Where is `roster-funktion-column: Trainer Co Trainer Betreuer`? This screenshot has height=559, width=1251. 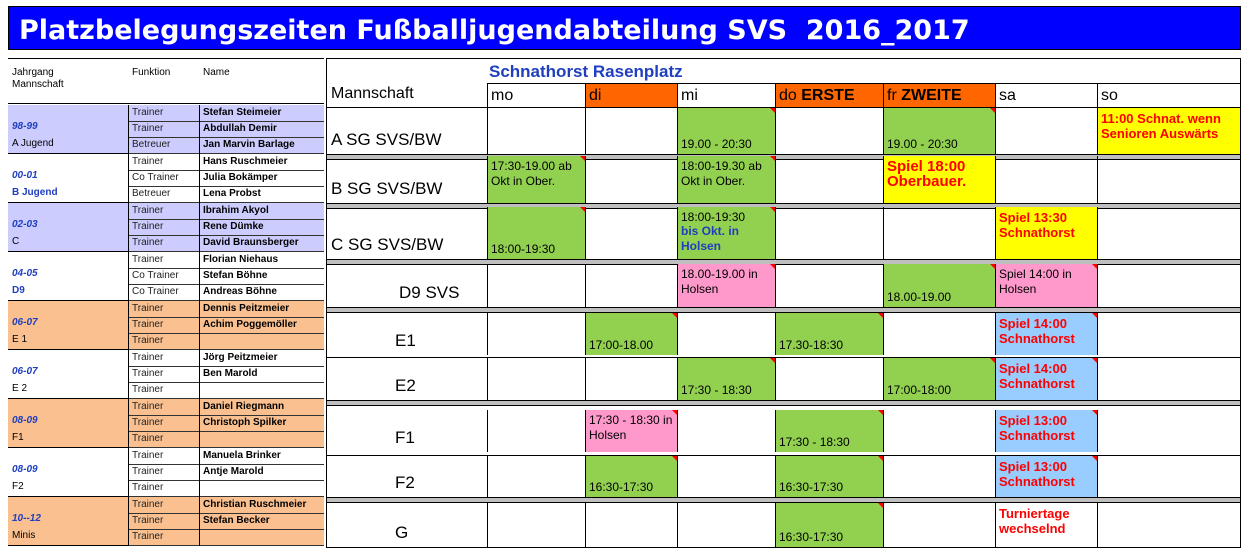
roster-funktion-column: Trainer Co Trainer Betreuer is located at coordinates (163, 178).